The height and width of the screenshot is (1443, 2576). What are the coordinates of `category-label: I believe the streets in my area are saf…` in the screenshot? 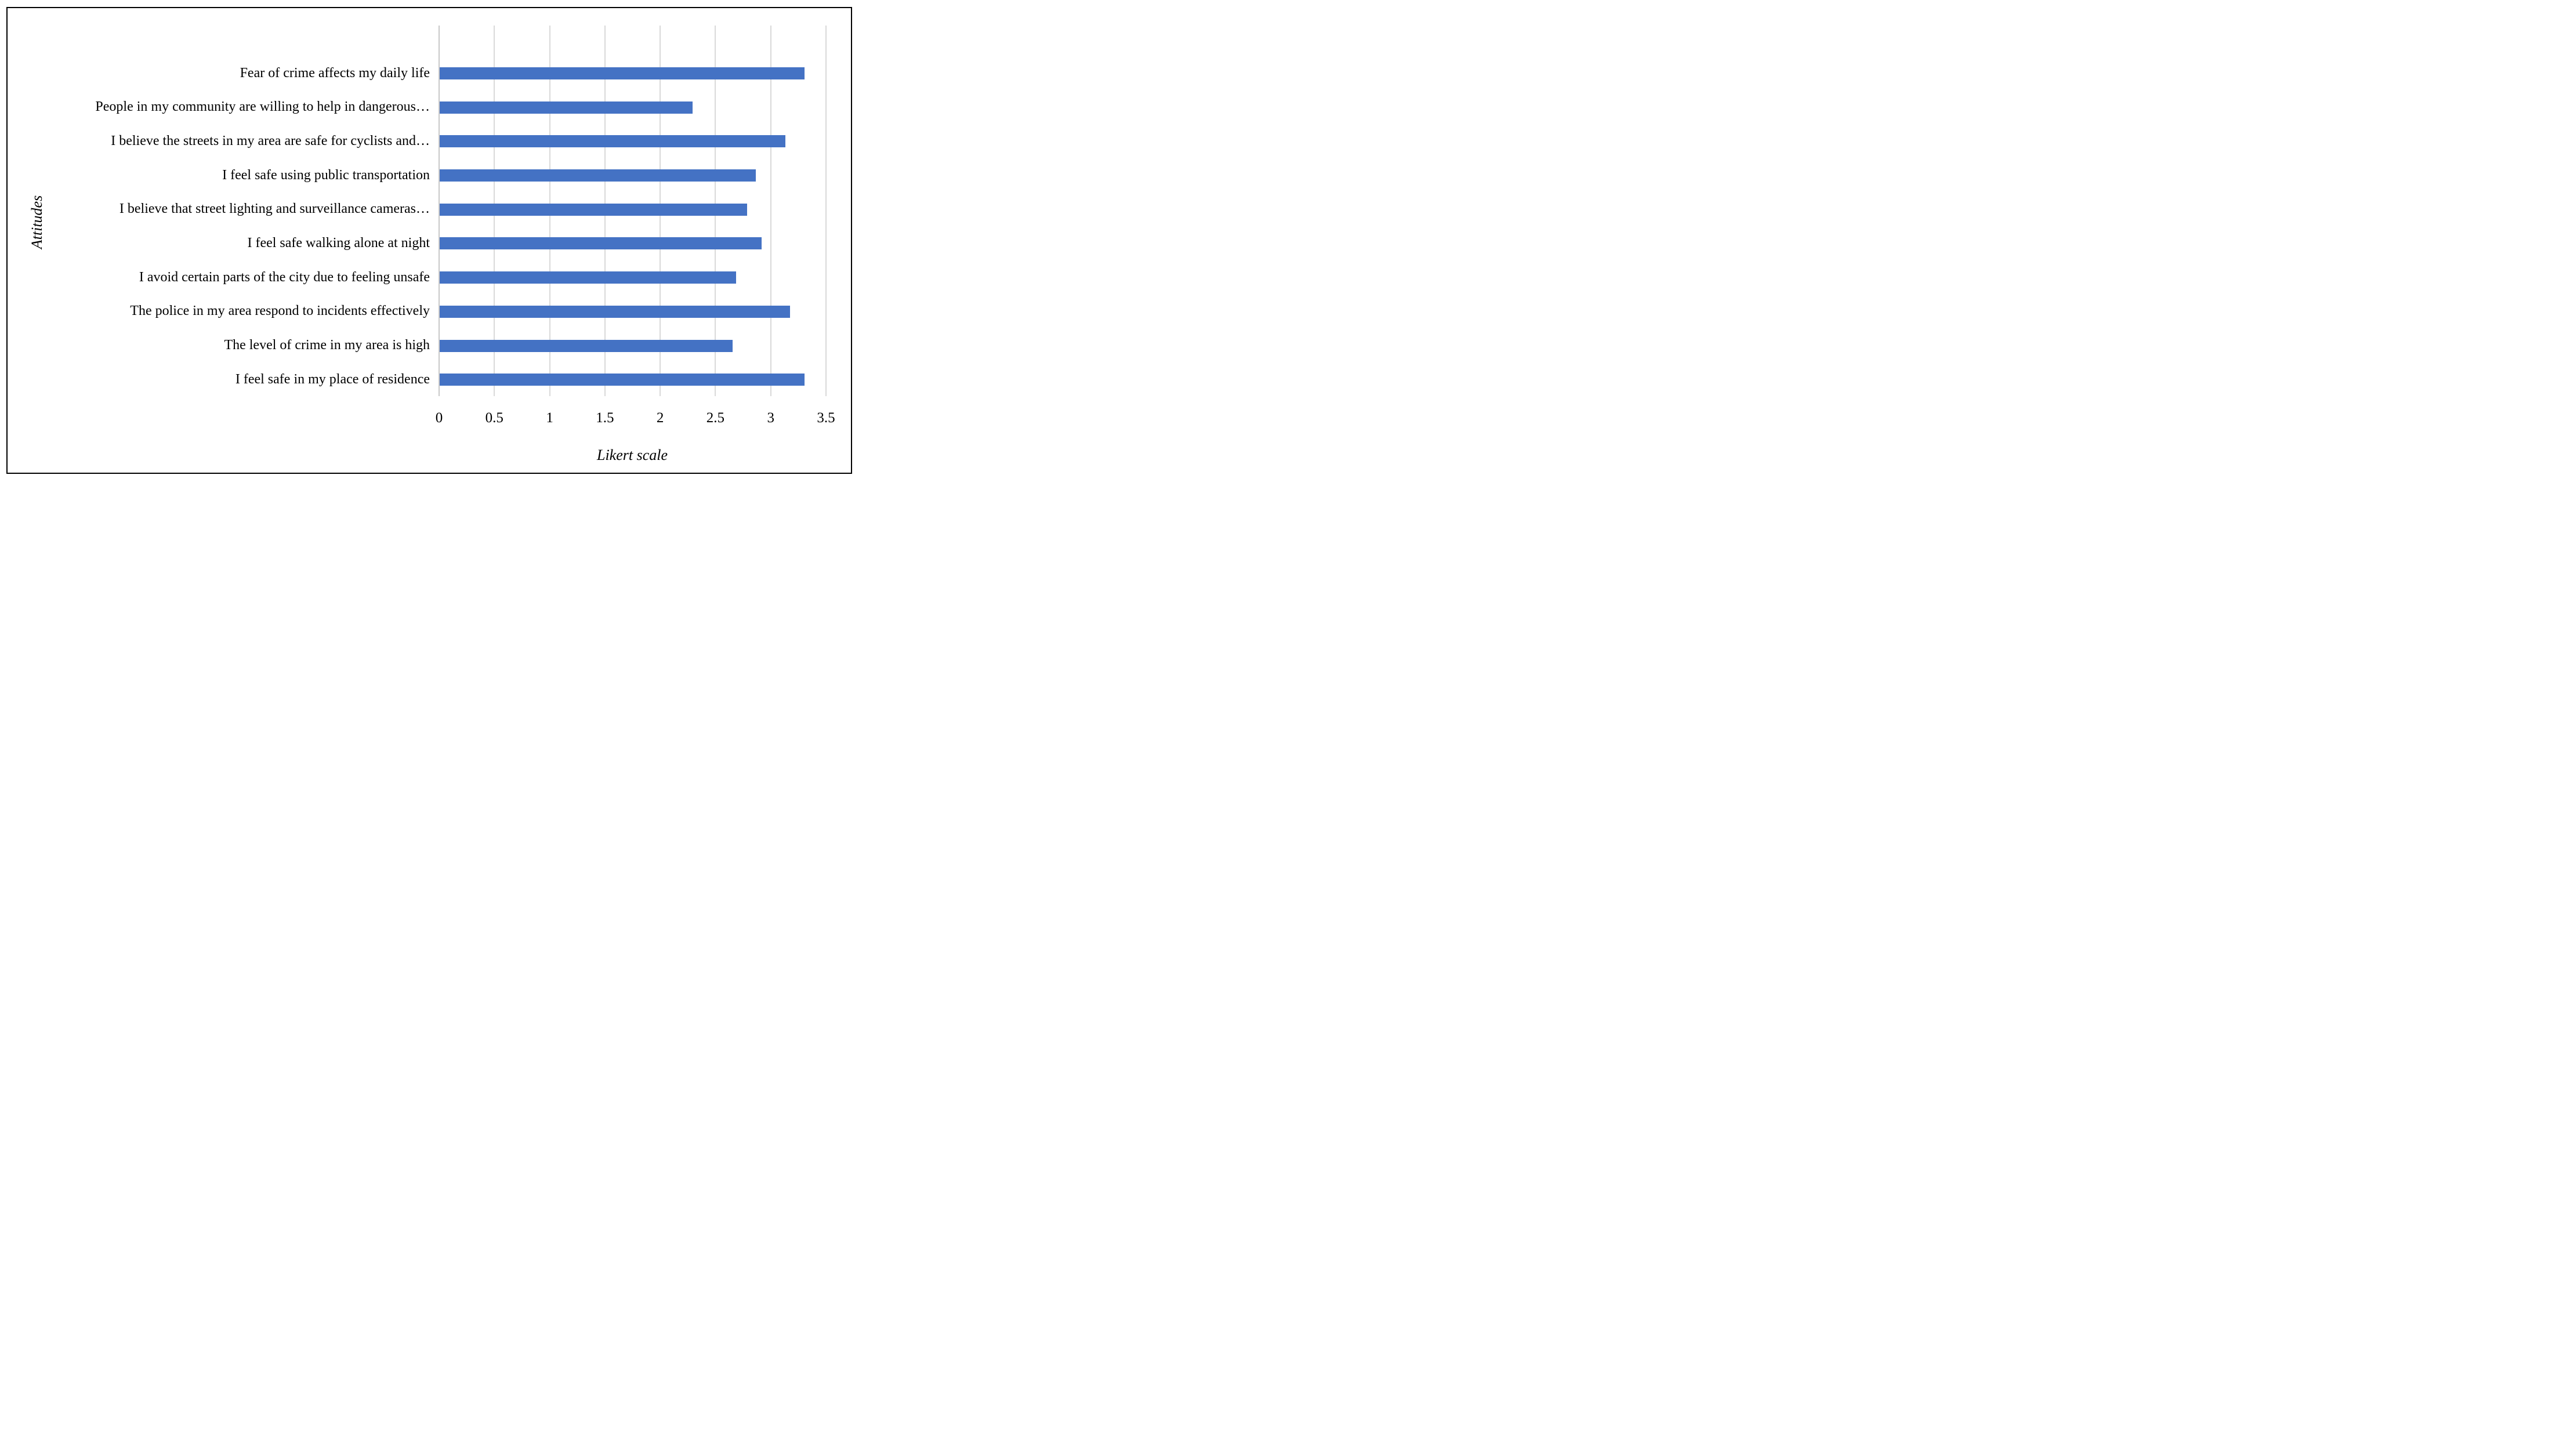 It's located at (271, 140).